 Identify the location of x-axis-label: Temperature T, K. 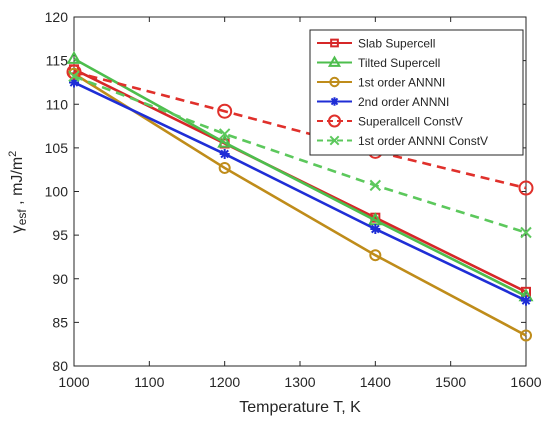
(300, 407).